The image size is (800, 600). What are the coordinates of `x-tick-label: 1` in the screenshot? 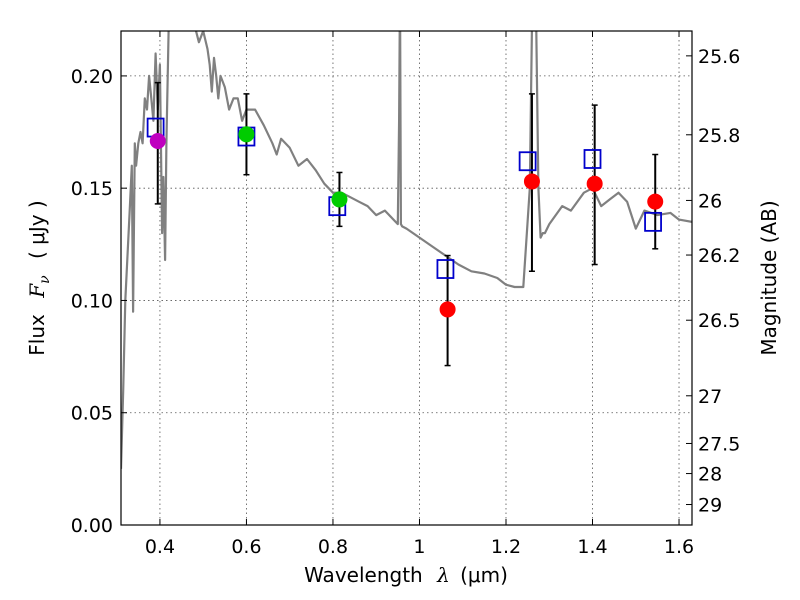 It's located at (419, 547).